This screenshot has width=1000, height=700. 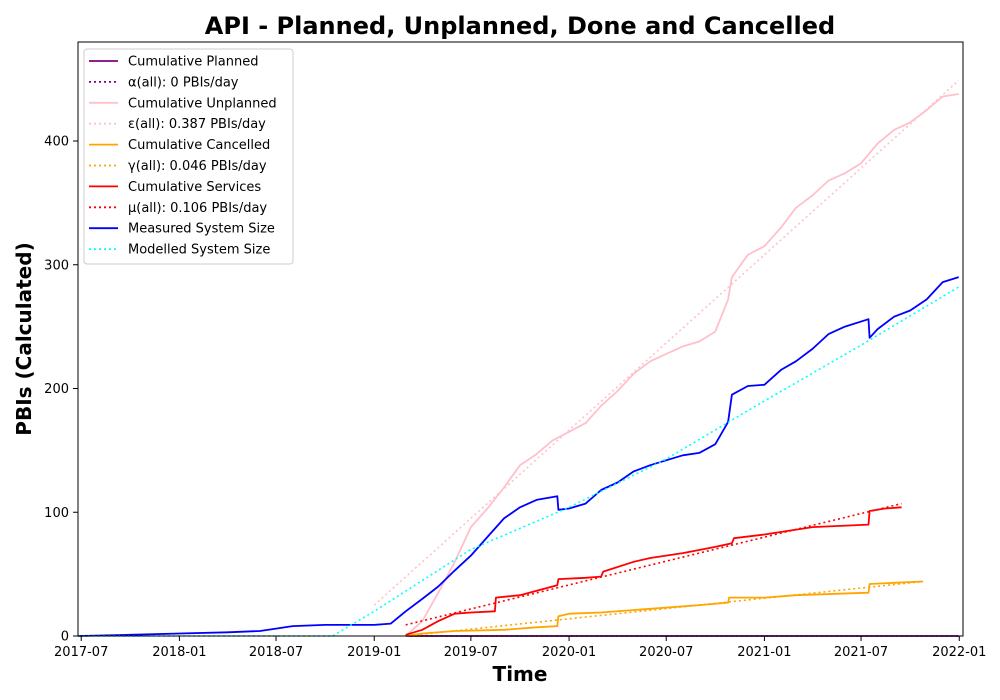 I want to click on series-line-cumulative-cancelled, so click(x=664, y=608).